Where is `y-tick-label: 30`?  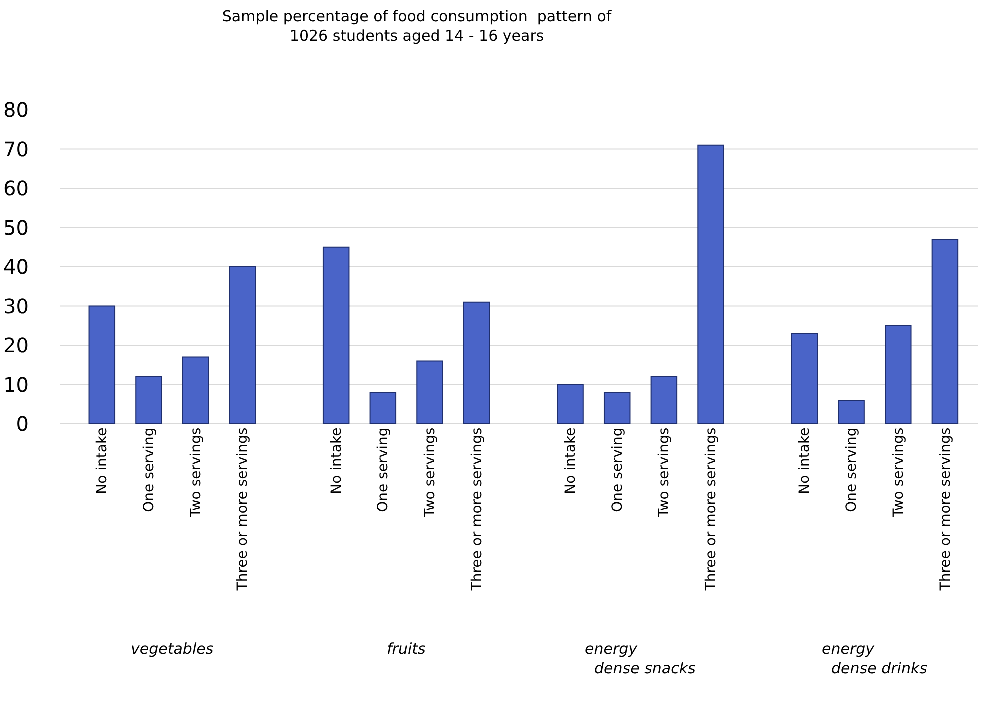
y-tick-label: 30 is located at coordinates (16, 306).